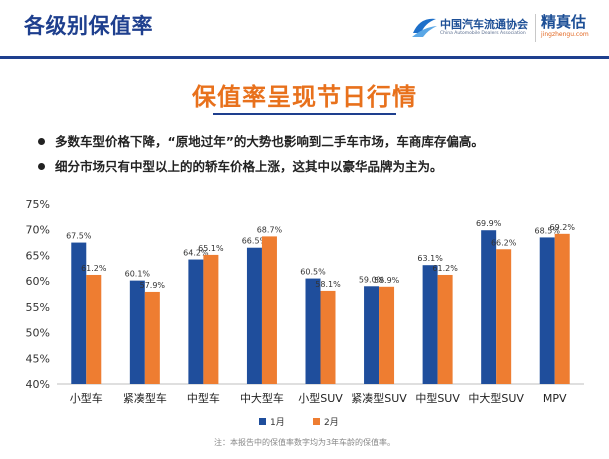 Image resolution: width=609 pixels, height=459 pixels. I want to click on logo-divider, so click(535, 28).